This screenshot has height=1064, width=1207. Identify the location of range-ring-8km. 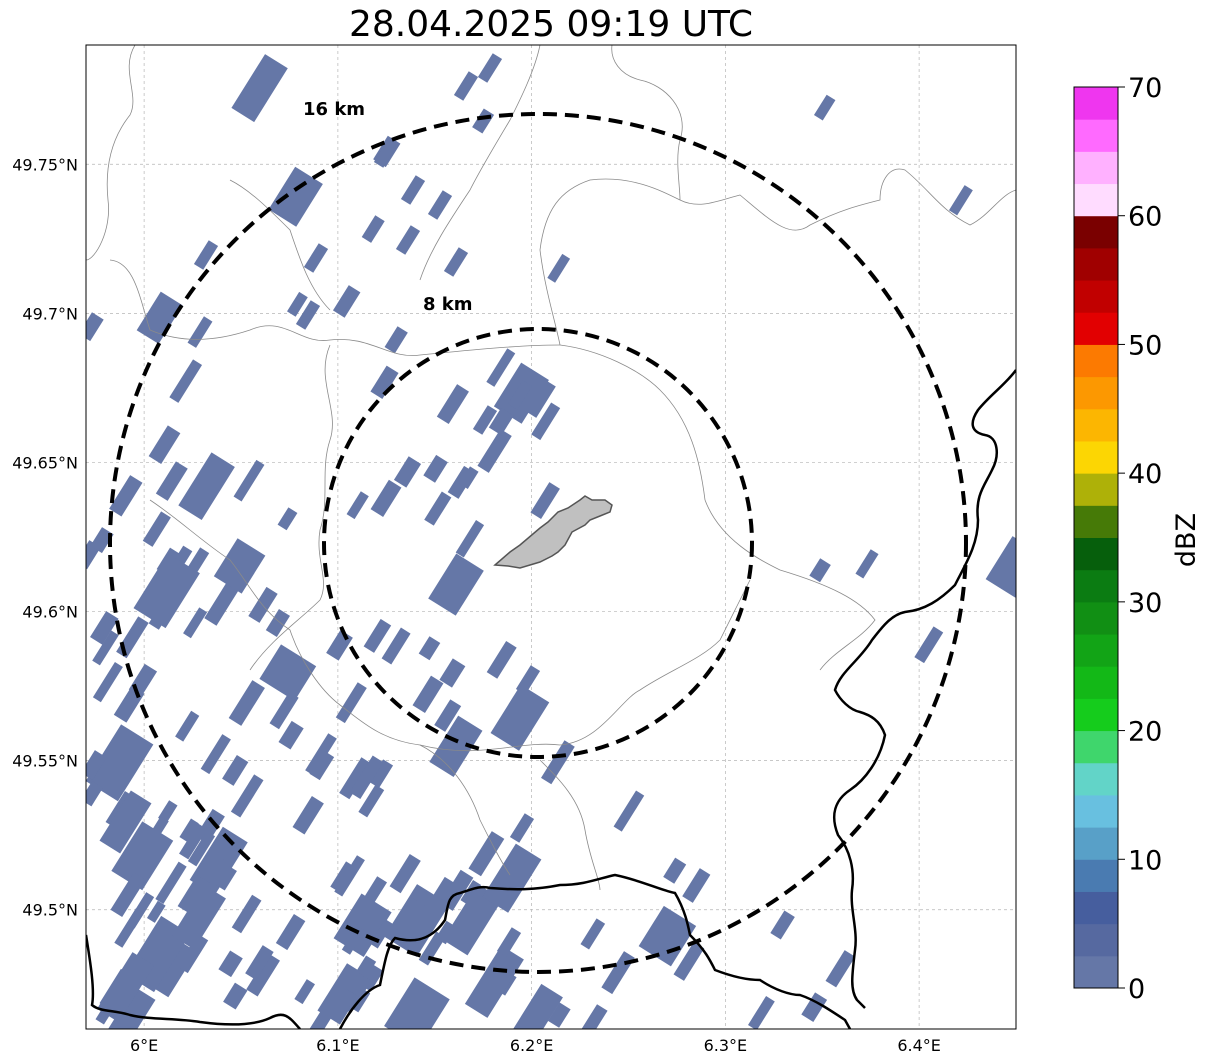
(538, 543).